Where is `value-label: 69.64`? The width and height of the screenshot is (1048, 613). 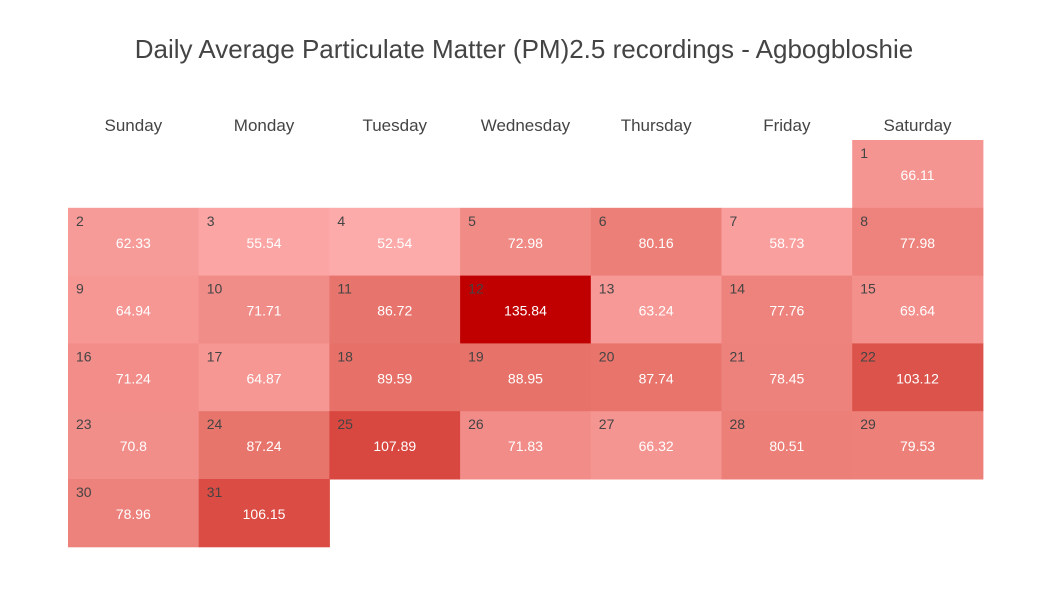
value-label: 69.64 is located at coordinates (917, 311).